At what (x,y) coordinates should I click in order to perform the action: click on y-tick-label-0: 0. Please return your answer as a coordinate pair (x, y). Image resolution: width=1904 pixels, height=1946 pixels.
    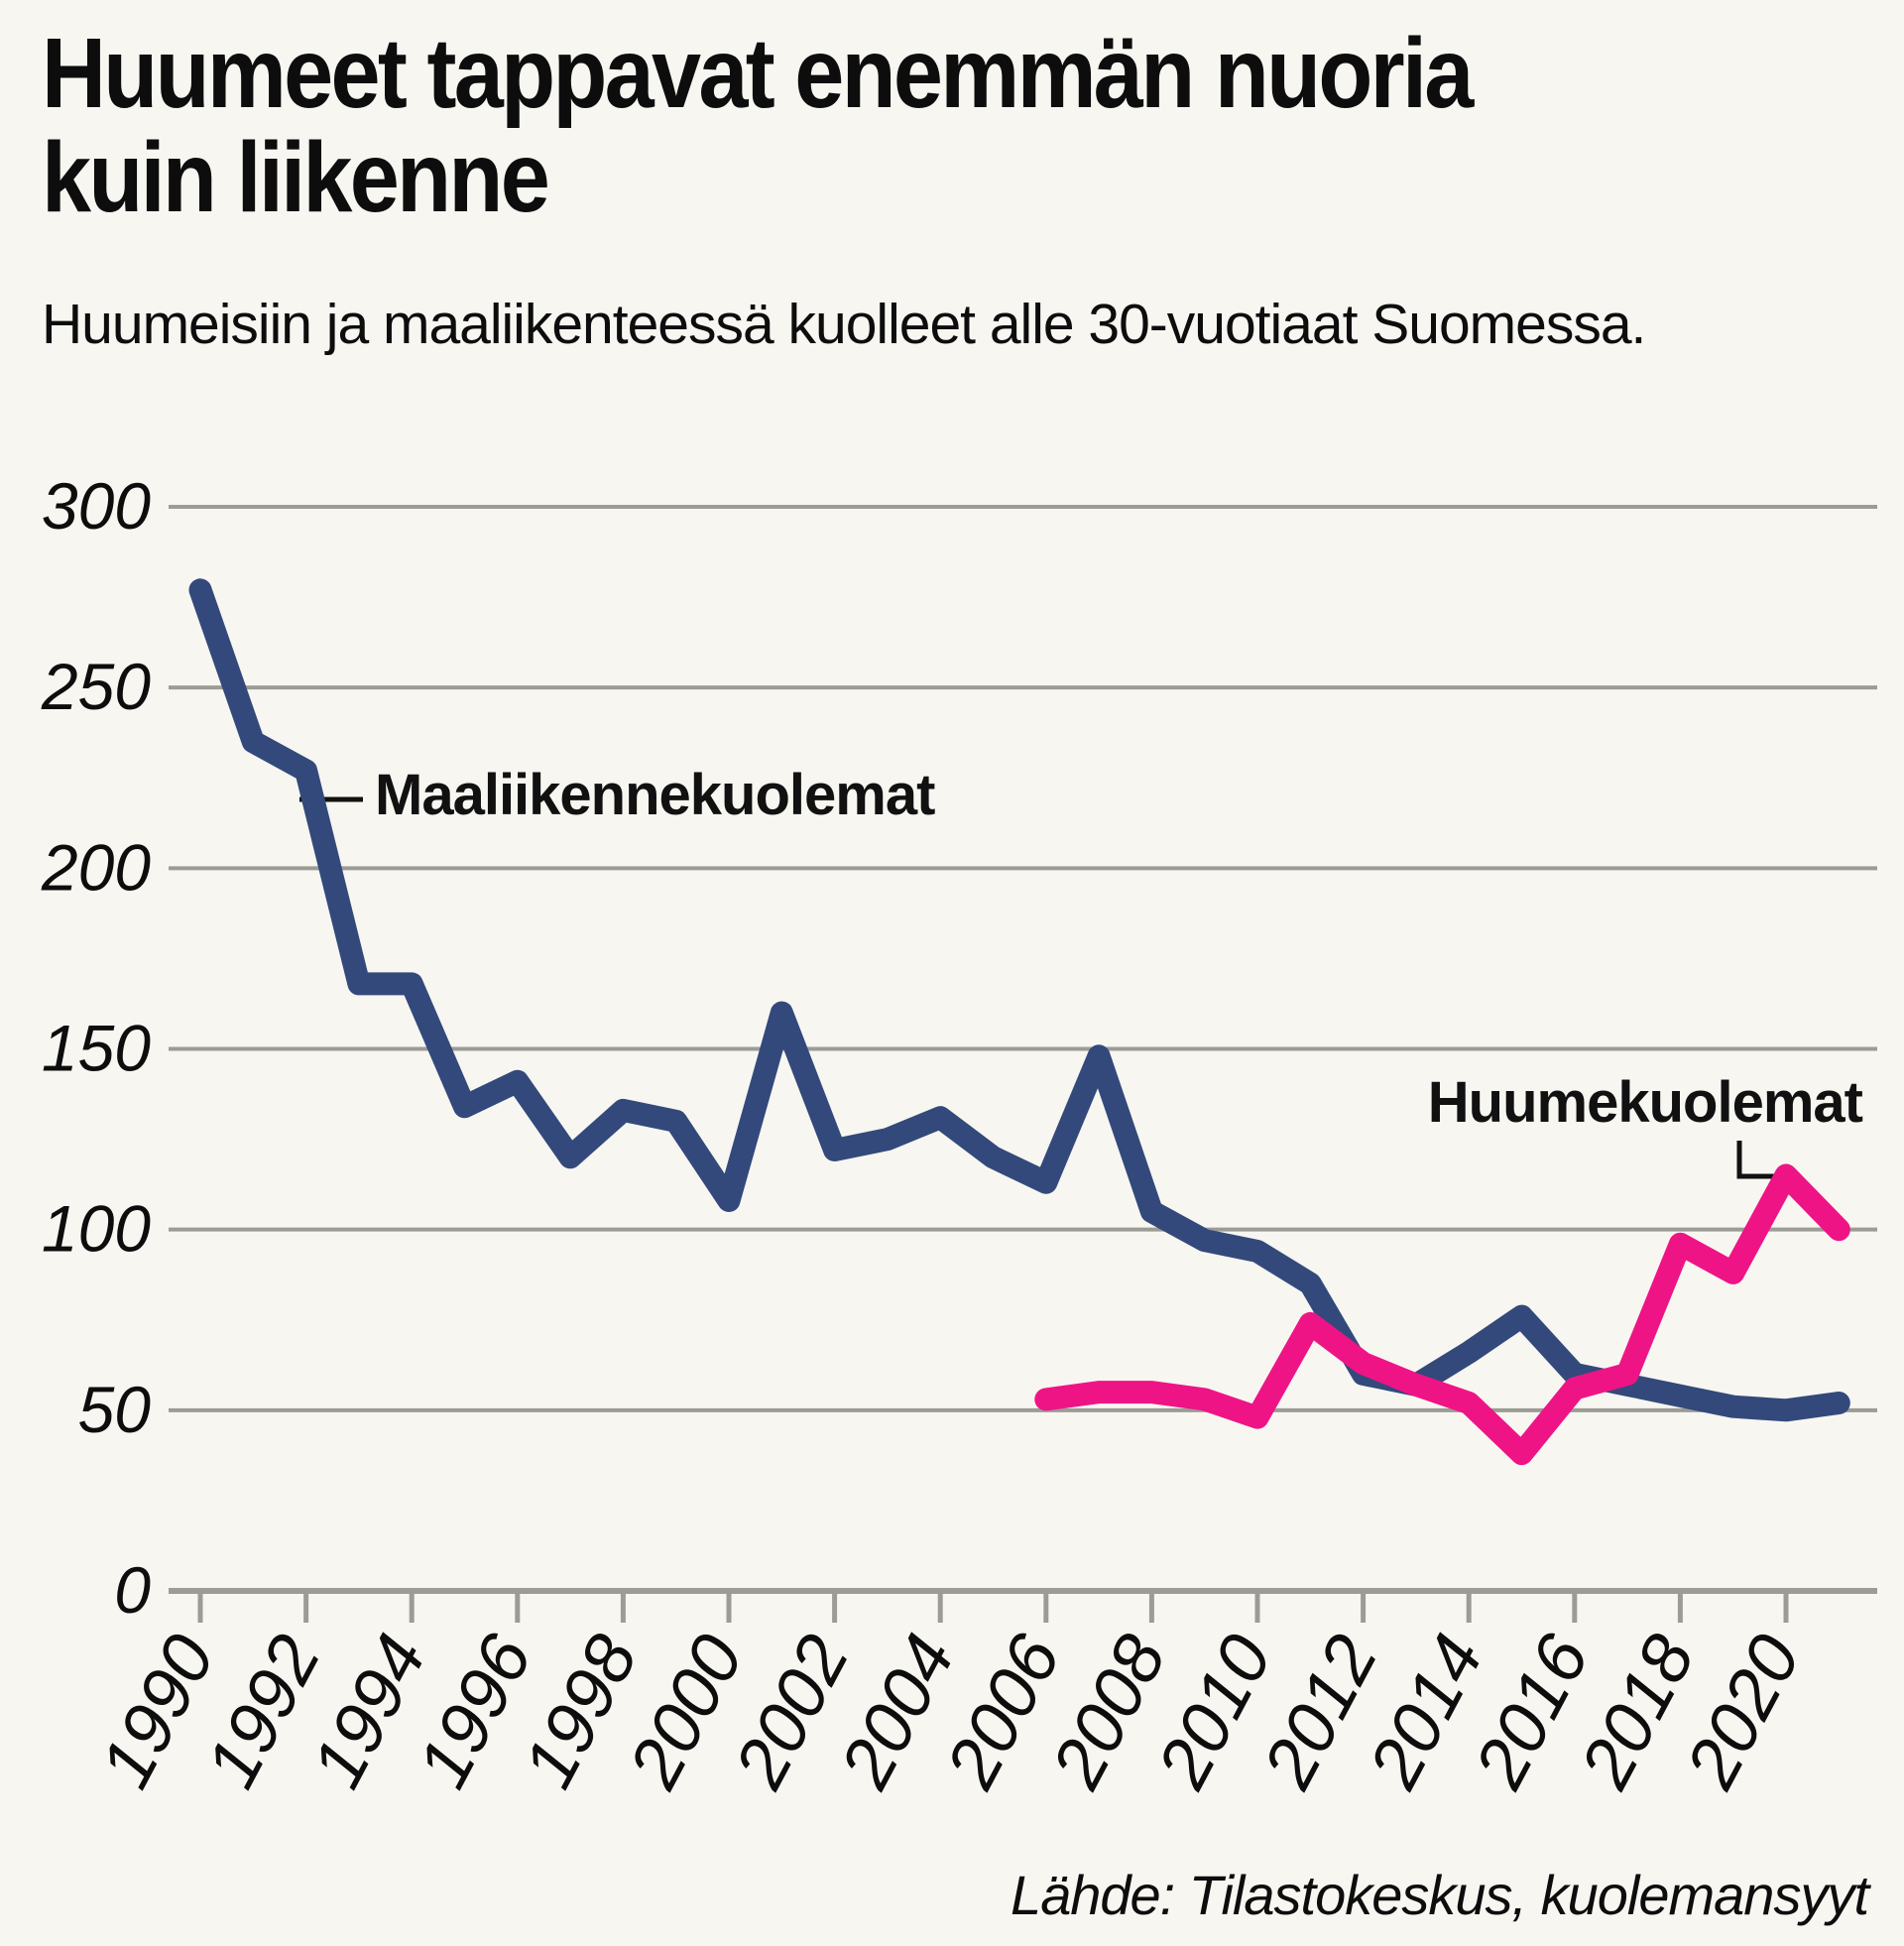
    Looking at the image, I should click on (132, 1590).